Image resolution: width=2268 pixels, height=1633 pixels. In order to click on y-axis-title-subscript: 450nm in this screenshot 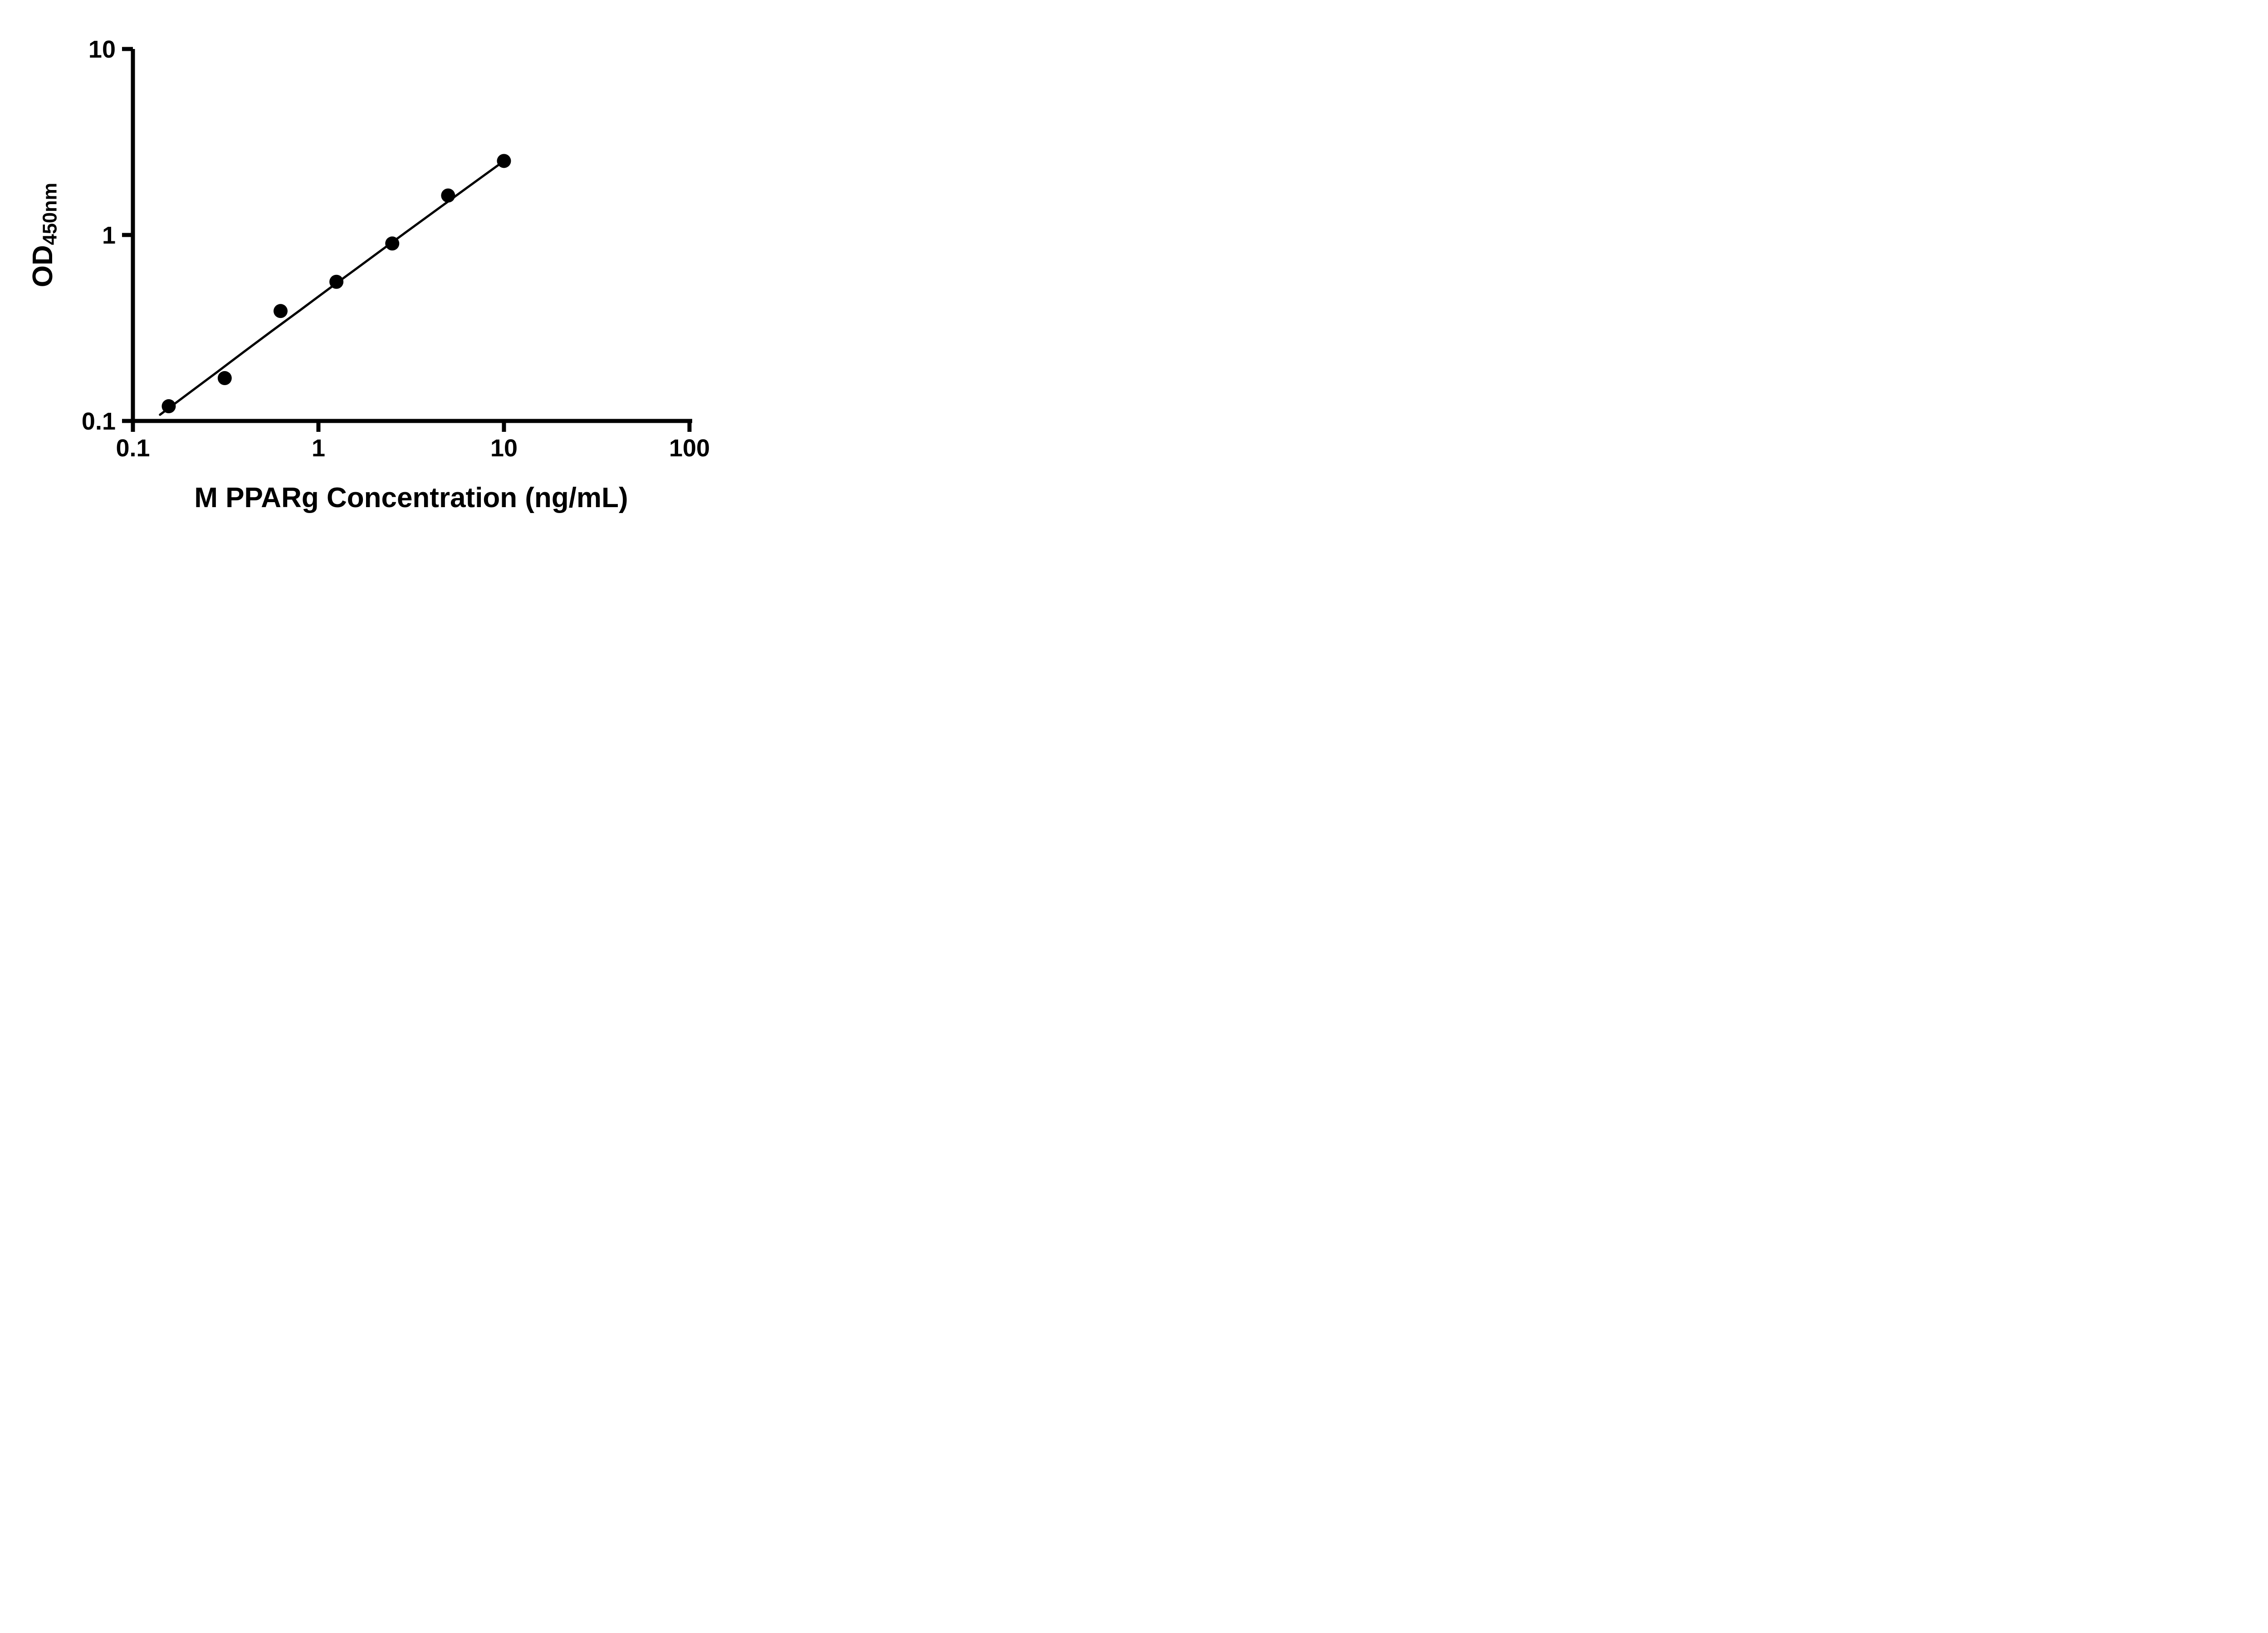, I will do `click(50, 213)`.